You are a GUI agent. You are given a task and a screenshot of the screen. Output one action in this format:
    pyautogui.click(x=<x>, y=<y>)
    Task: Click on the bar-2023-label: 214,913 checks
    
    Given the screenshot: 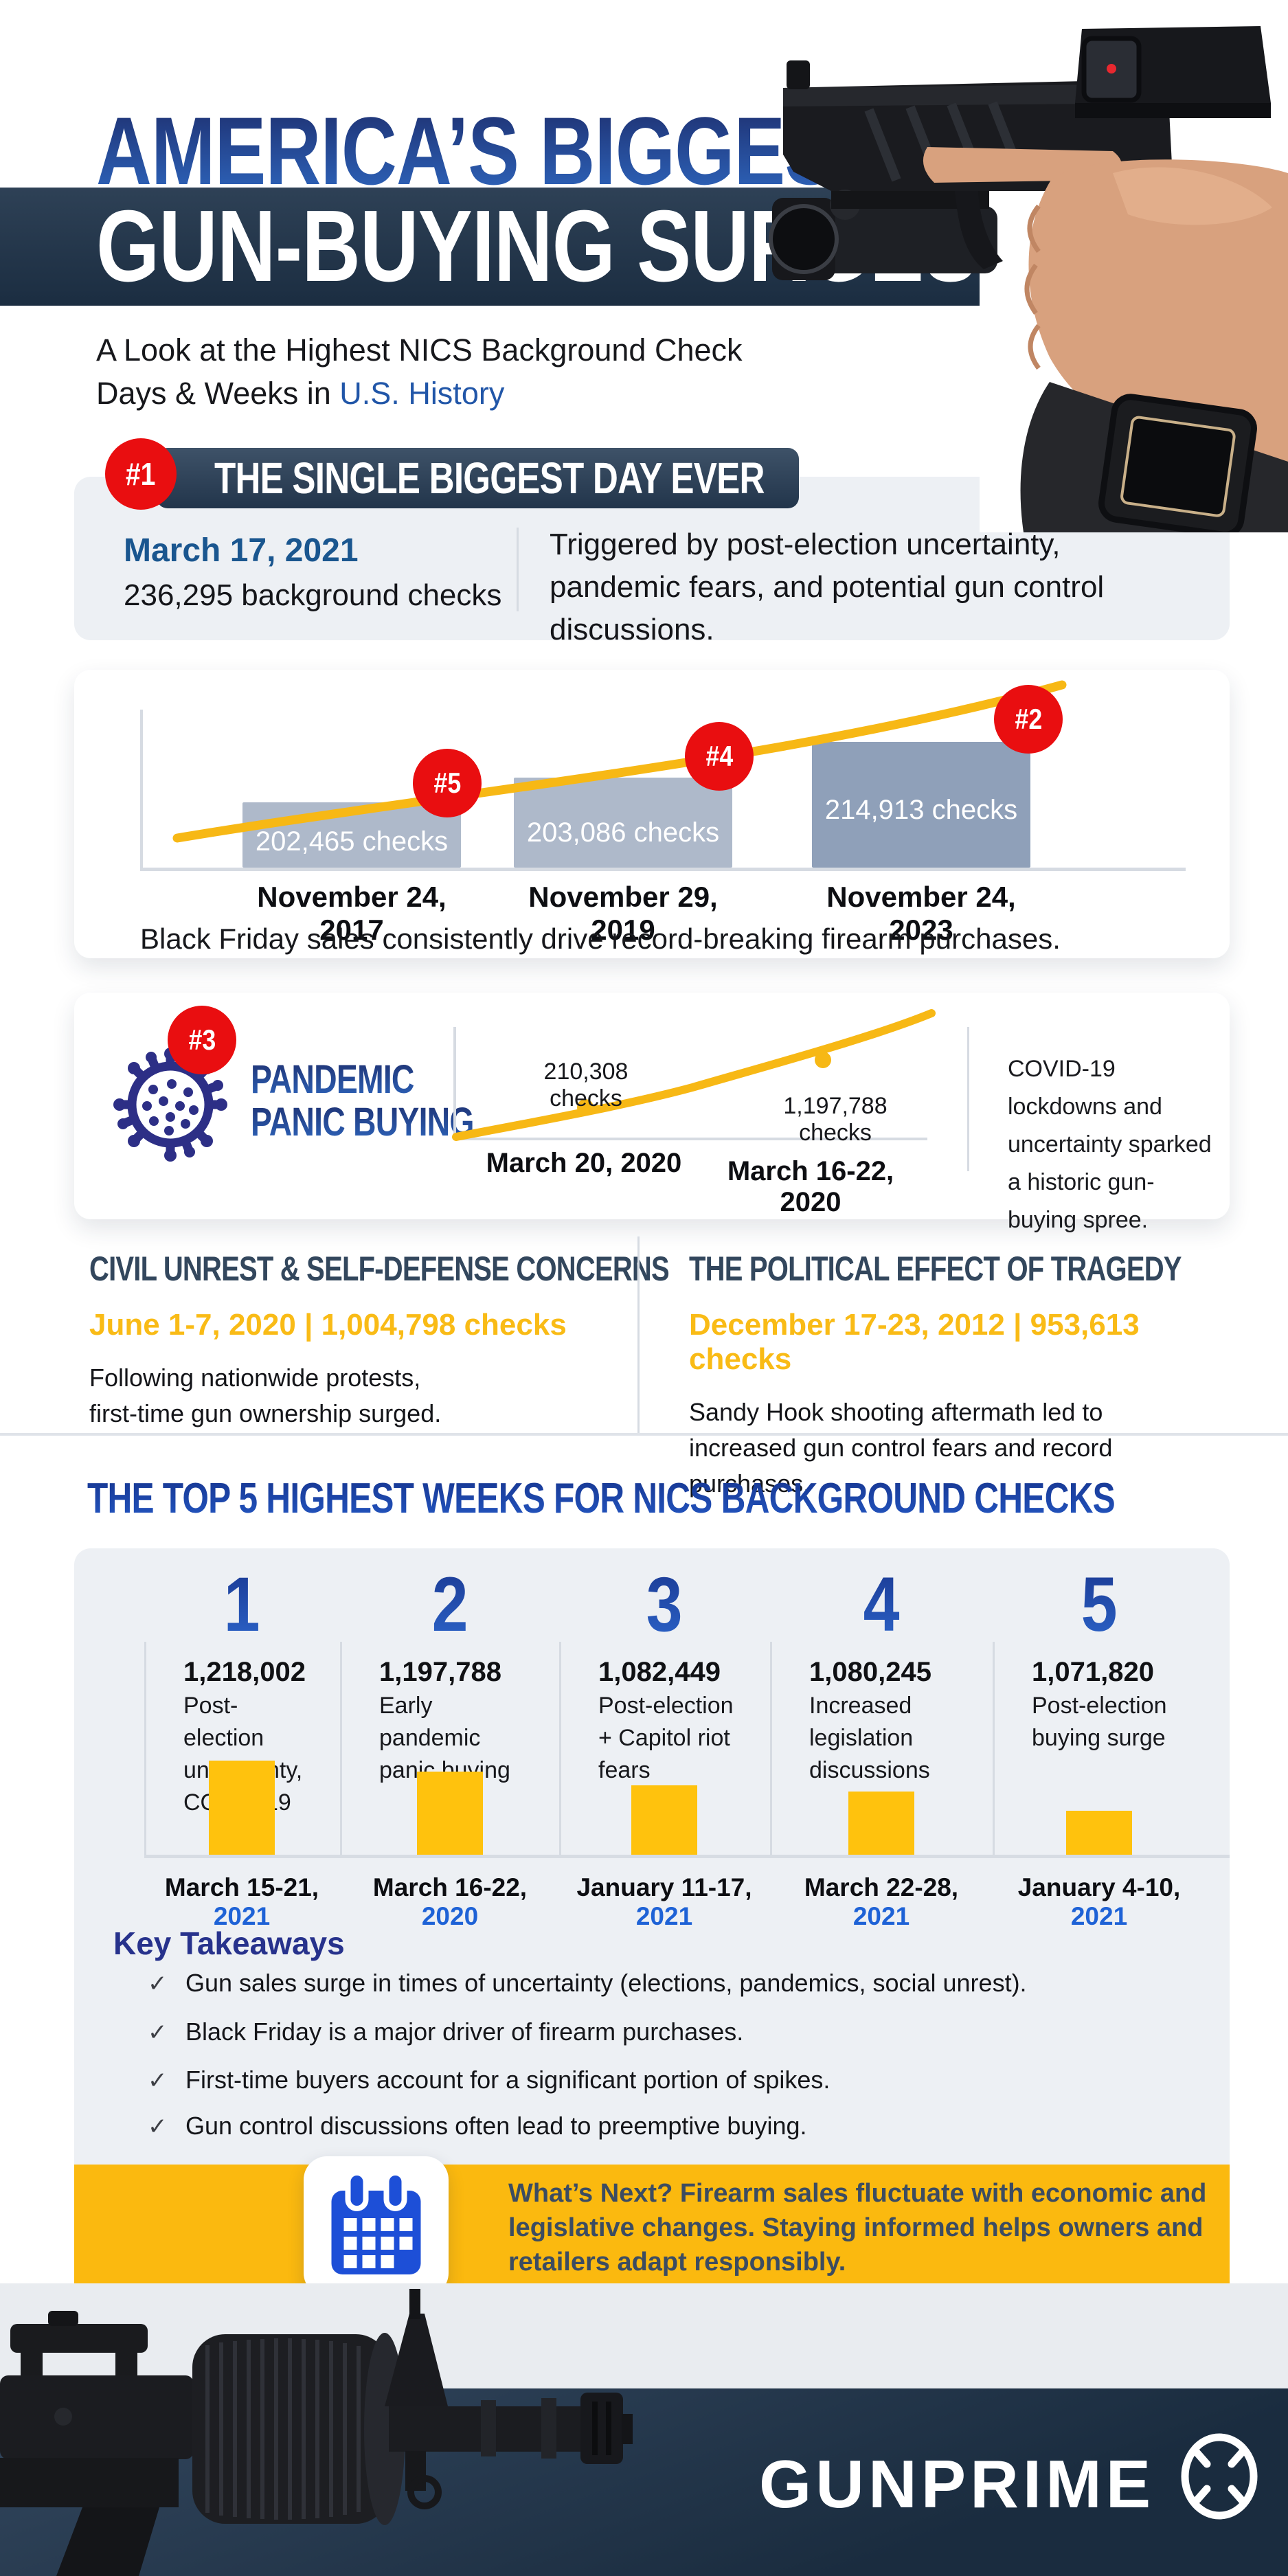 What is the action you would take?
    pyautogui.click(x=921, y=810)
    